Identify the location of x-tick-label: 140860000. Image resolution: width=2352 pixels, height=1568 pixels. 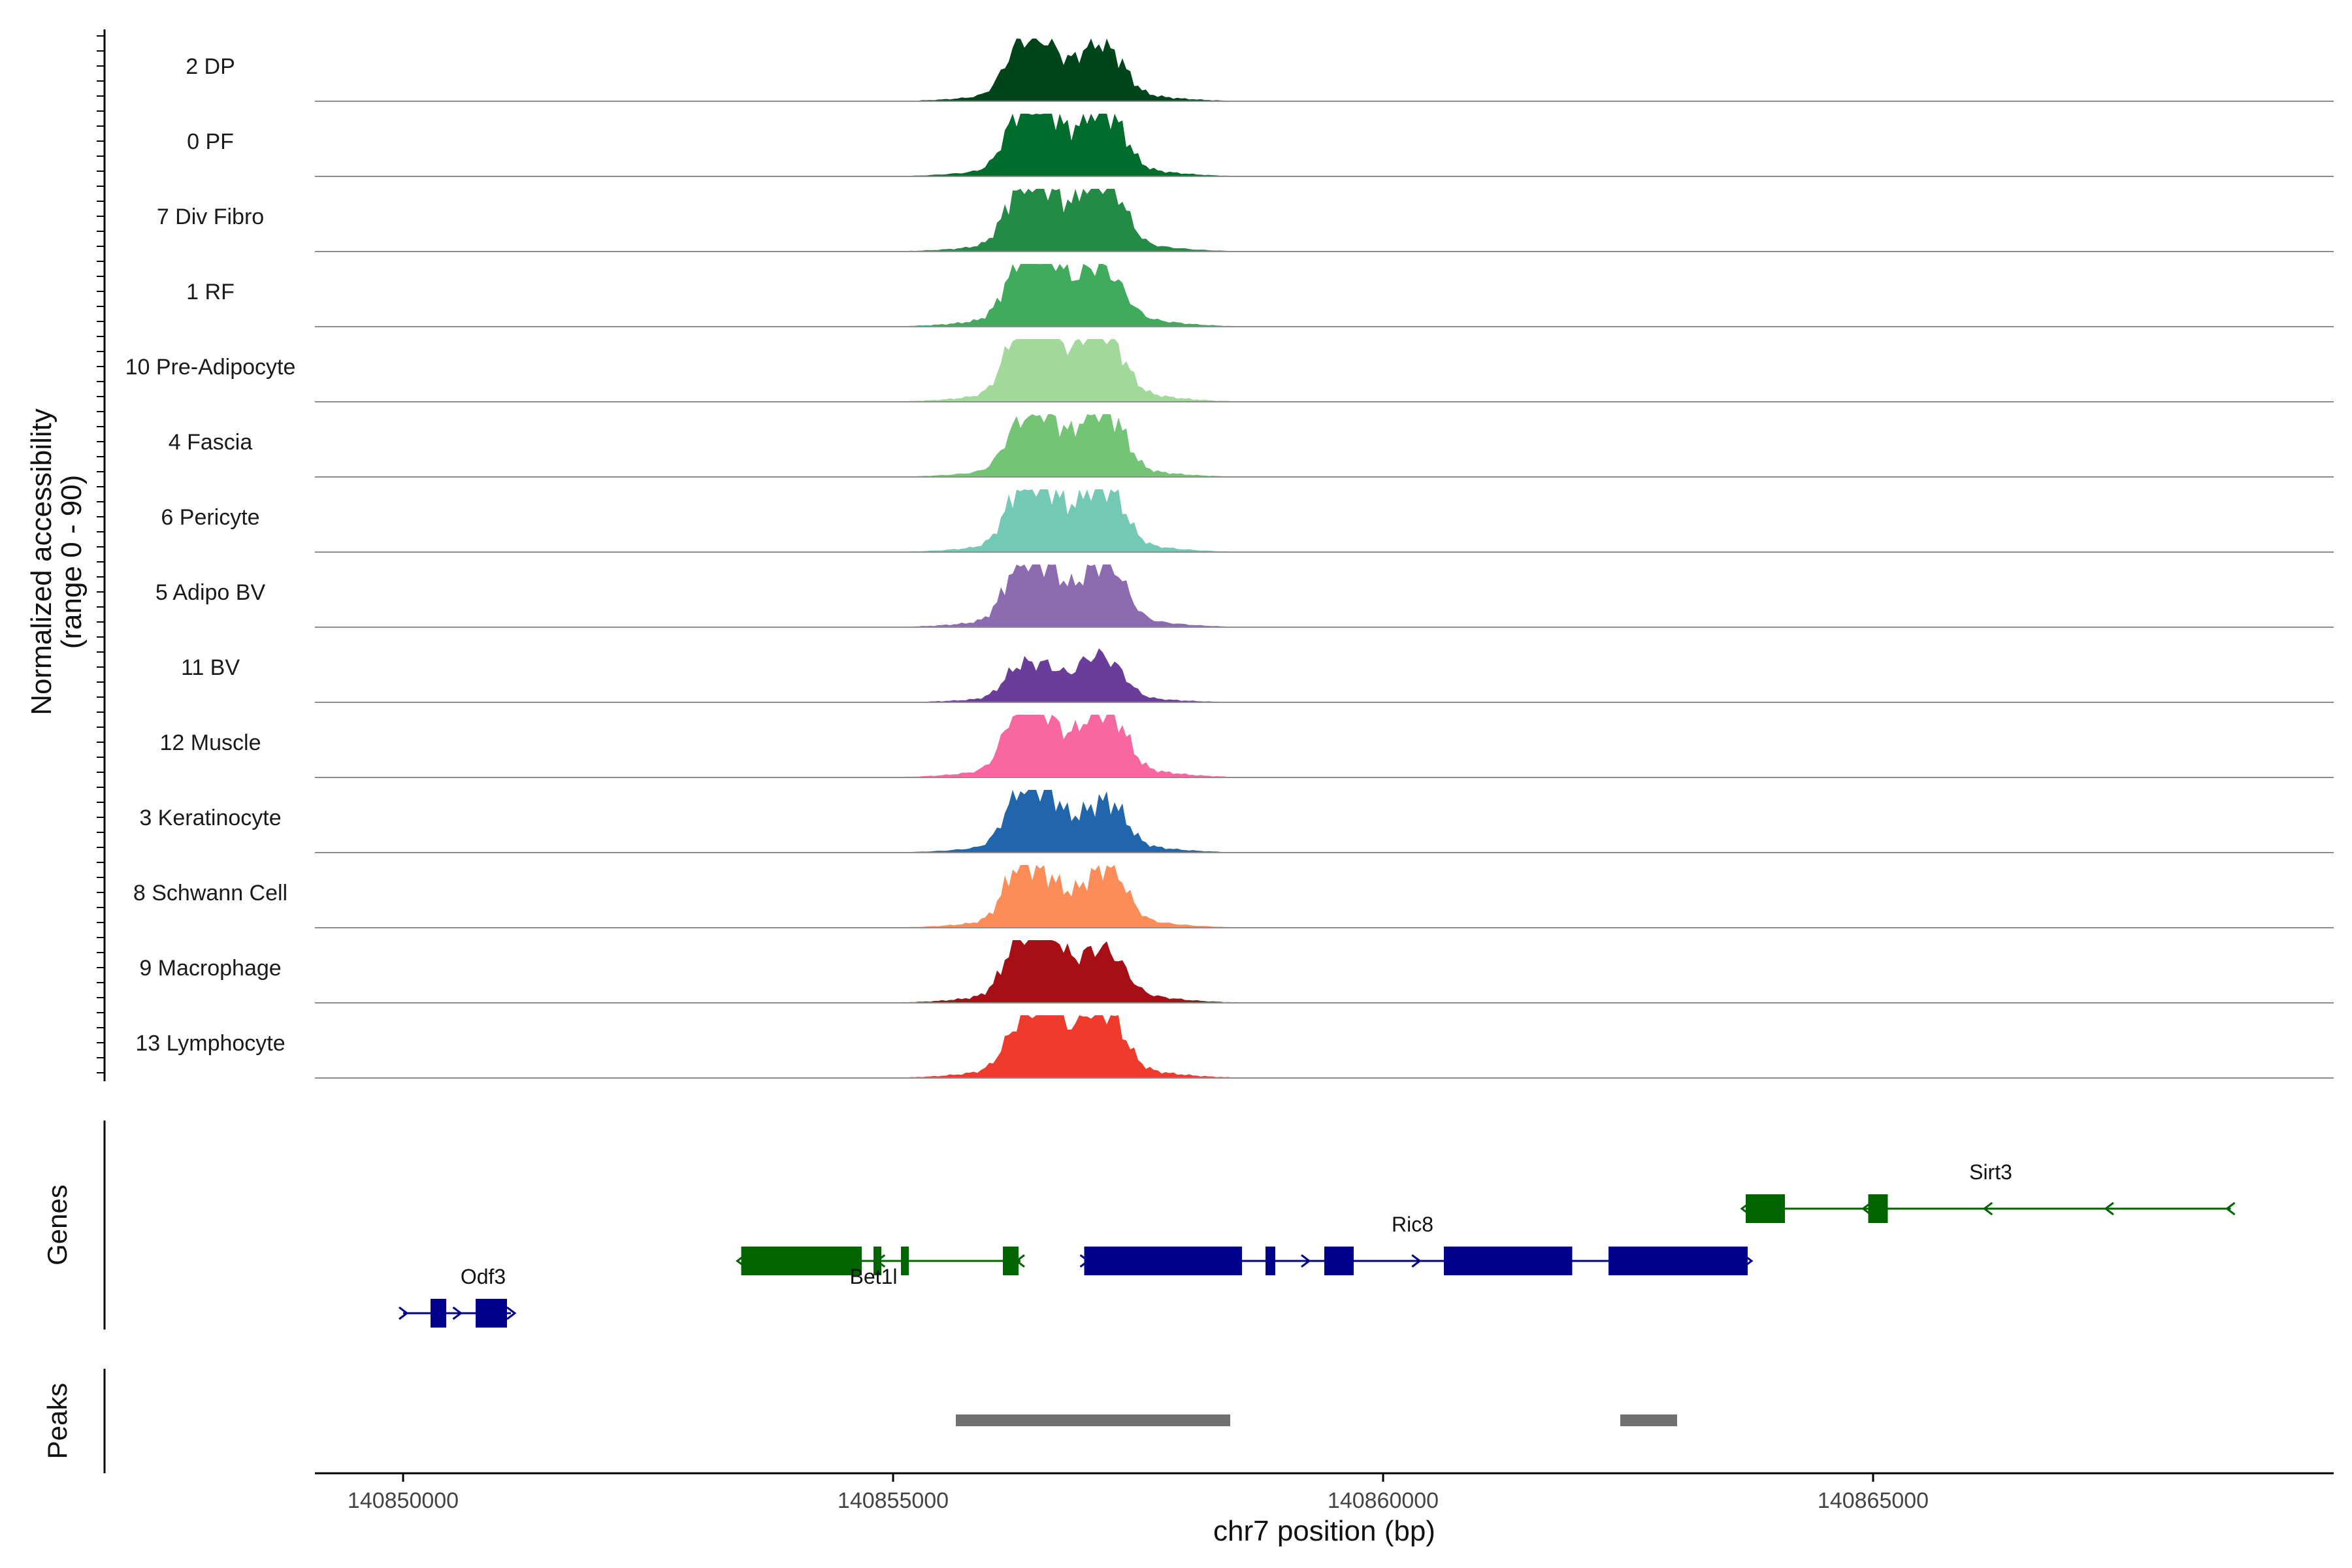
(1383, 1500).